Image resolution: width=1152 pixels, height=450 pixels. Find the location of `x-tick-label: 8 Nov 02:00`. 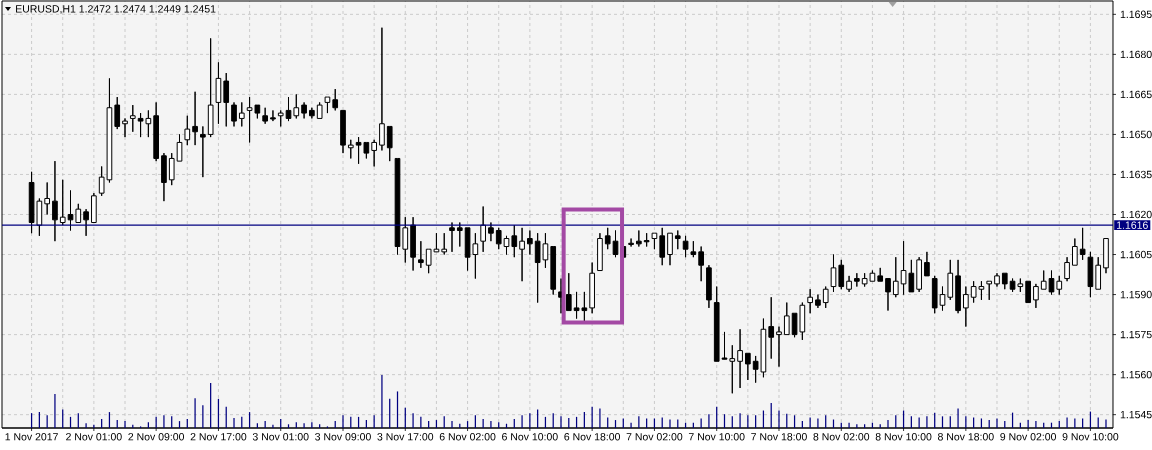

x-tick-label: 8 Nov 02:00 is located at coordinates (841, 437).